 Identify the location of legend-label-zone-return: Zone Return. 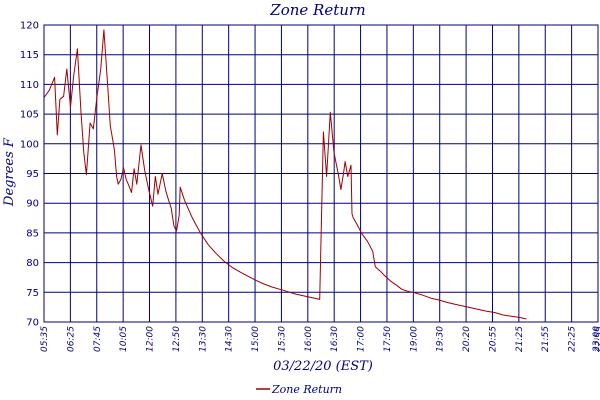
(306, 389).